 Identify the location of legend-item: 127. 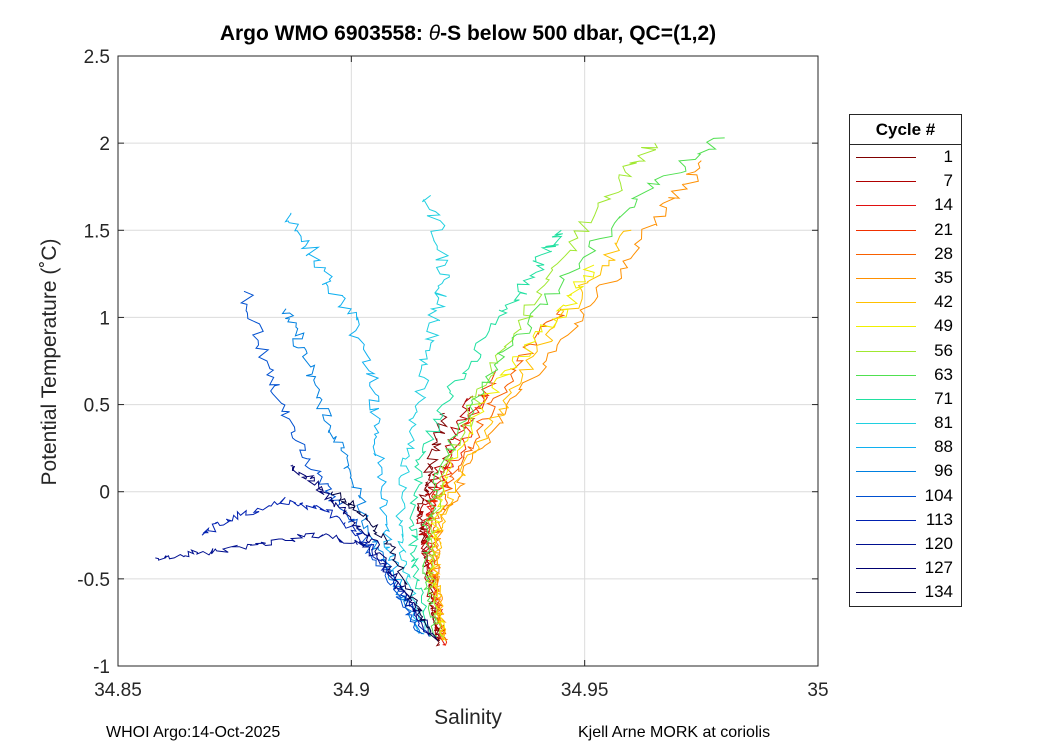
(905, 568).